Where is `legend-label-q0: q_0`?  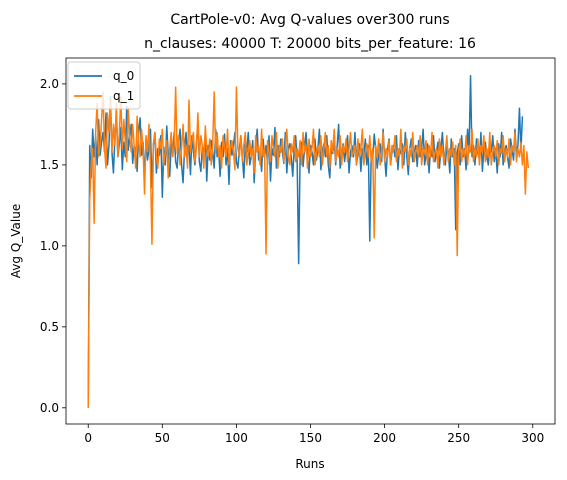 legend-label-q0: q_0 is located at coordinates (123, 76).